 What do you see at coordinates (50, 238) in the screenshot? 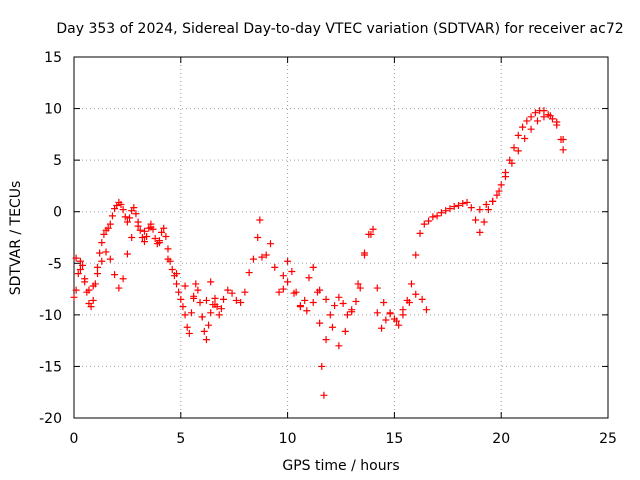
I see `y-tick-labels: -20 -15 -10 -5 0 5 10 15` at bounding box center [50, 238].